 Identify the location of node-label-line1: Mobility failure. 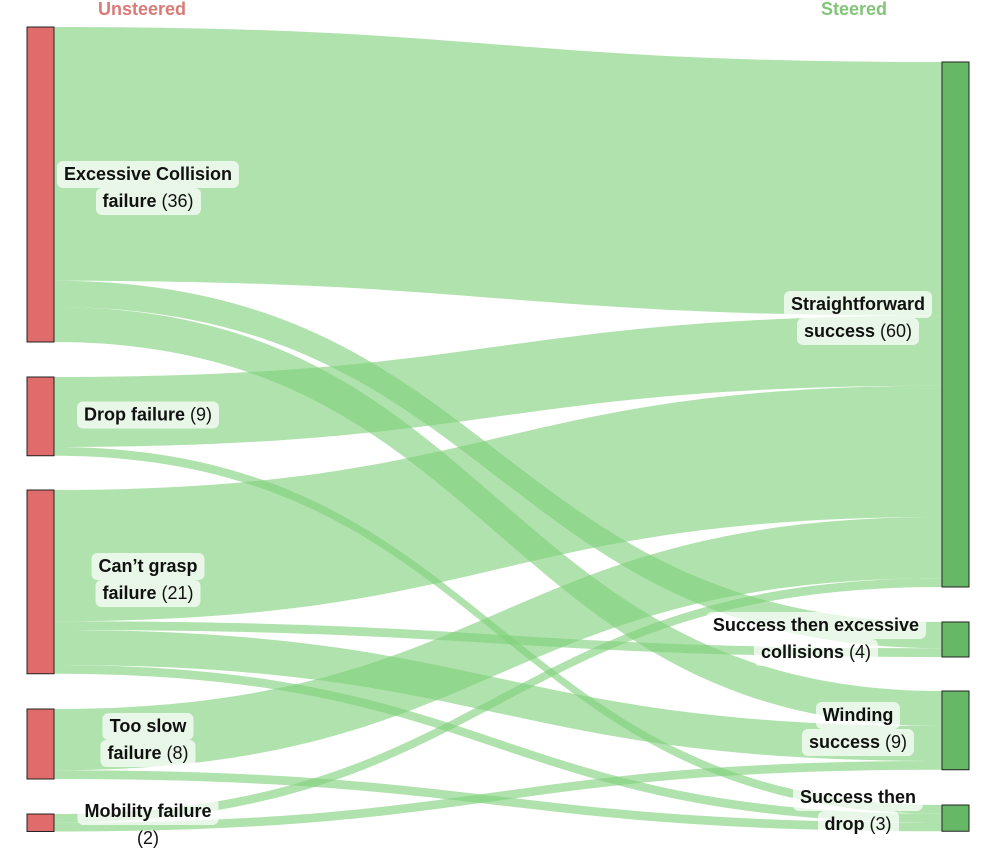
(148, 811).